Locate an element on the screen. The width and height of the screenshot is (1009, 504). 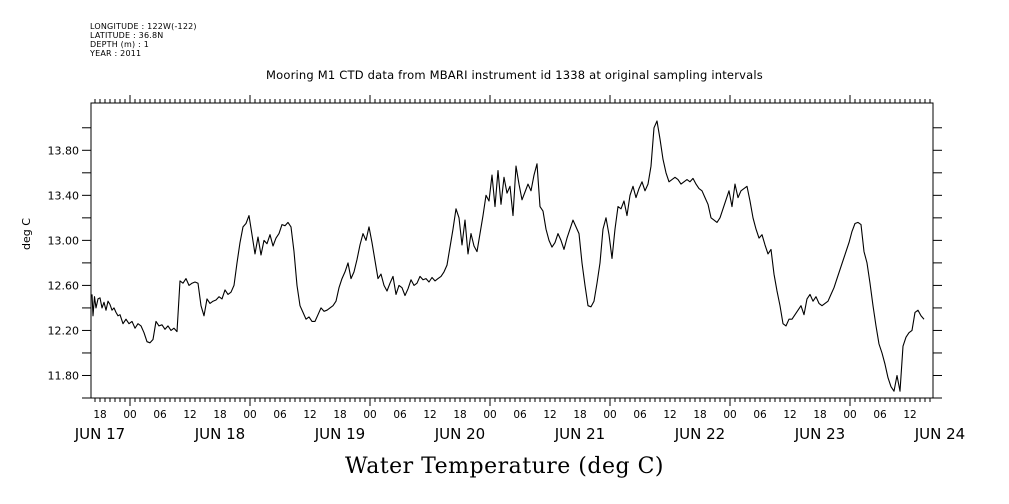
x-day-label: JUN 21 is located at coordinates (579, 434).